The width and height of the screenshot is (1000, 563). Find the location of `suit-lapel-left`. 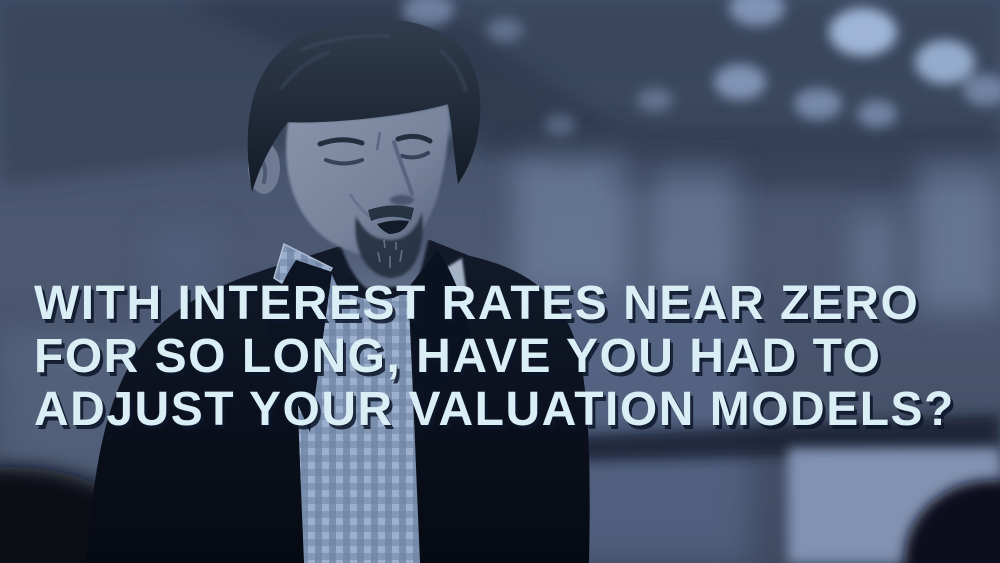

suit-lapel-left is located at coordinates (299, 346).